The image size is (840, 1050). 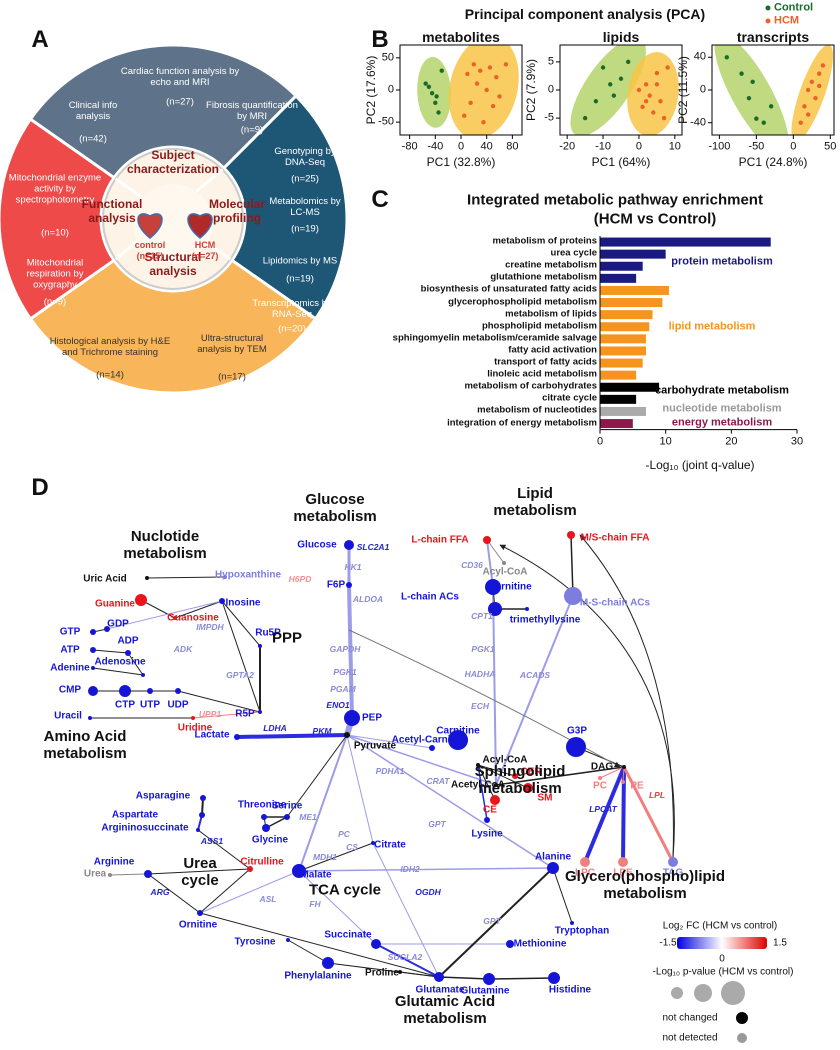 What do you see at coordinates (105, 579) in the screenshot?
I see `metabolite-label: Uric Acid` at bounding box center [105, 579].